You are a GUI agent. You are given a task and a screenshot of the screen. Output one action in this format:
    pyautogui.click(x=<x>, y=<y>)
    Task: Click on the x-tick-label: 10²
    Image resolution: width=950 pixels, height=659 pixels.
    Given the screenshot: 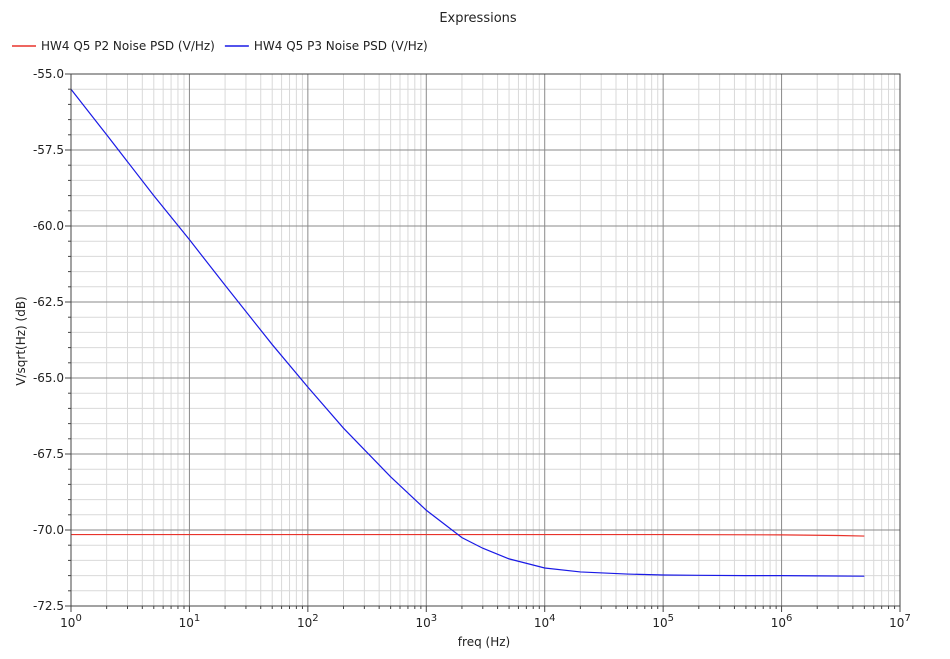 What is the action you would take?
    pyautogui.click(x=308, y=621)
    